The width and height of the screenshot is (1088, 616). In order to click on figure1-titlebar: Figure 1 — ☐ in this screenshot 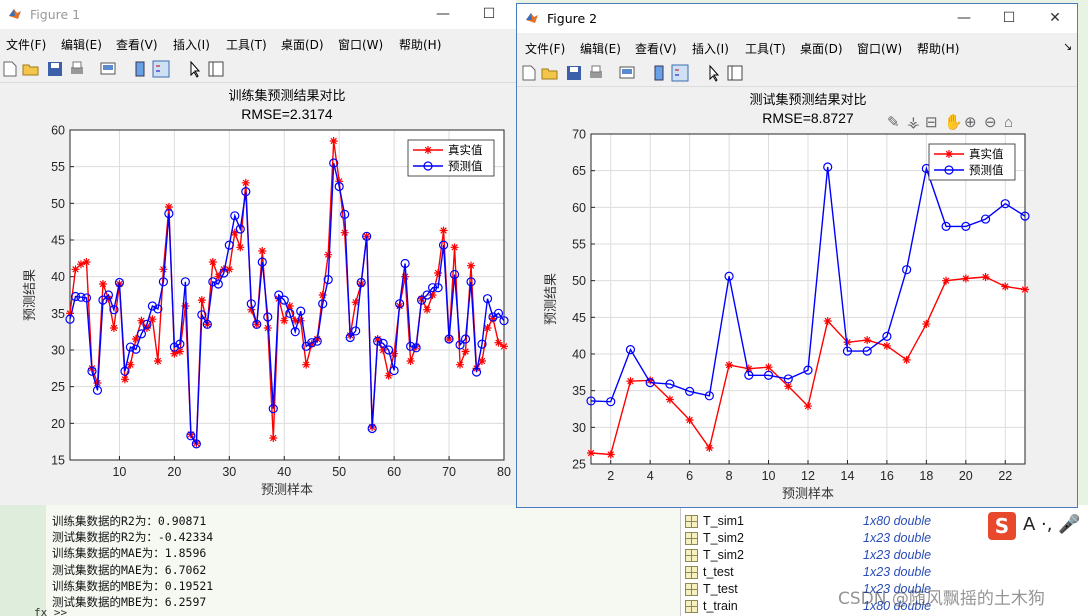, I will do `click(258, 14)`.